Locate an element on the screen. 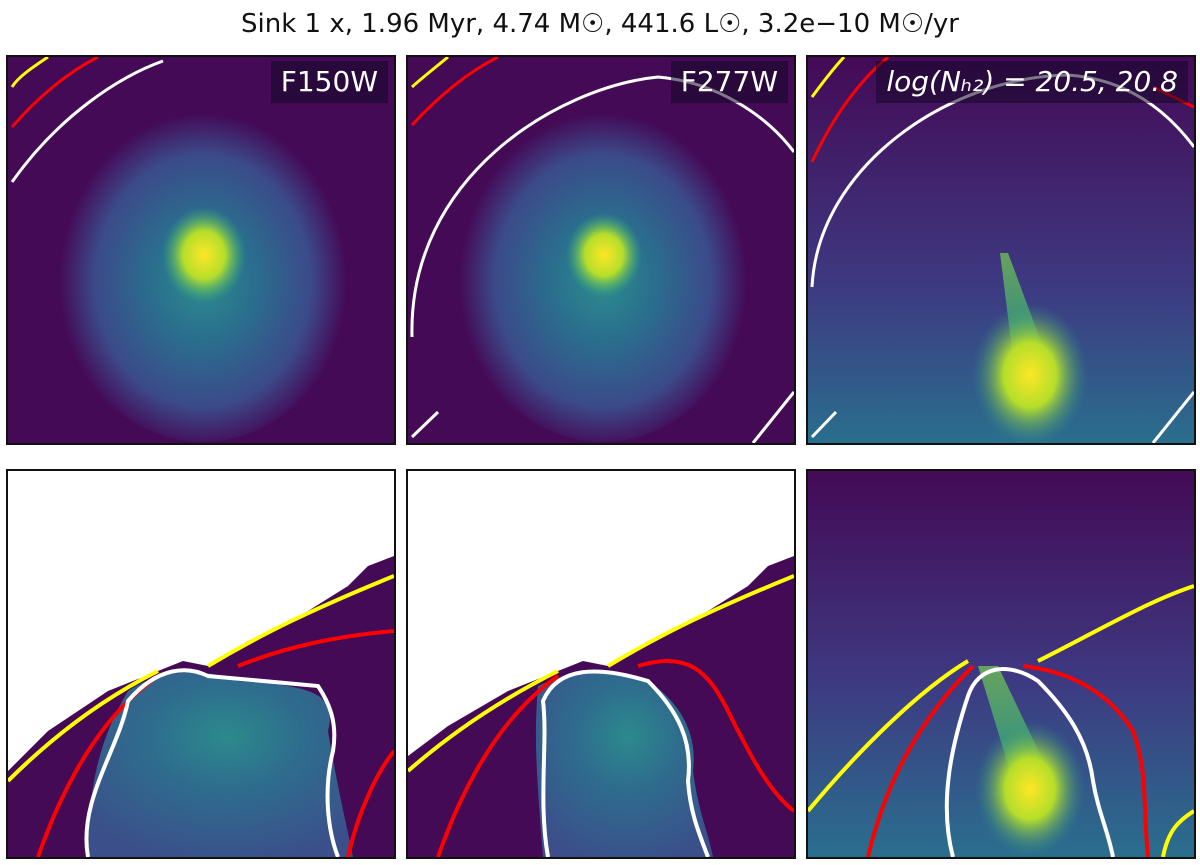 Image resolution: width=1200 pixels, height=865 pixels. panel-f277w-bottom-image is located at coordinates (601, 664).